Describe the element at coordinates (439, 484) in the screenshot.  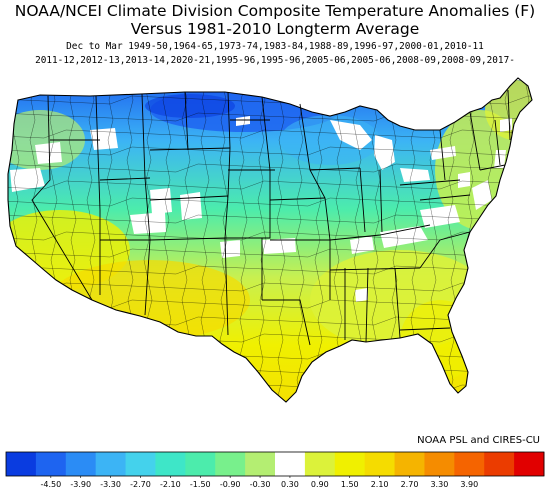
I see `color-bar-tick-label: 3.30` at that location.